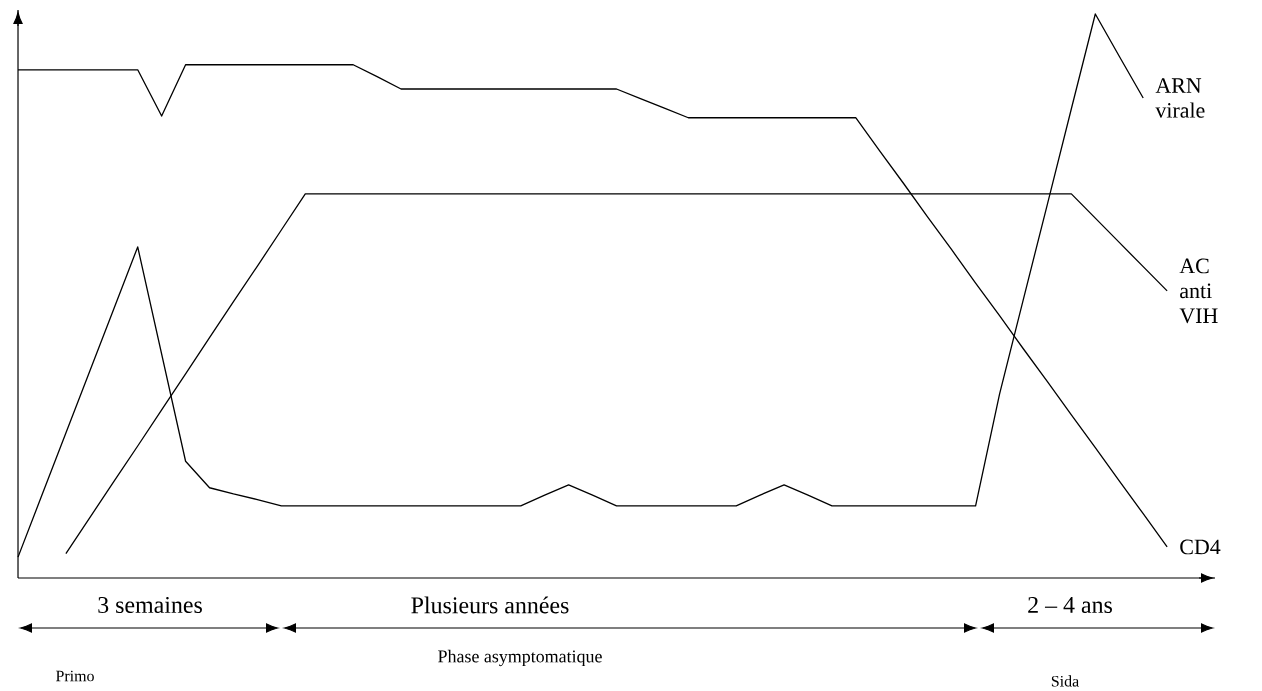 This screenshot has height=691, width=1262. What do you see at coordinates (1070, 605) in the screenshot?
I see `text: 2 – 4 ans` at bounding box center [1070, 605].